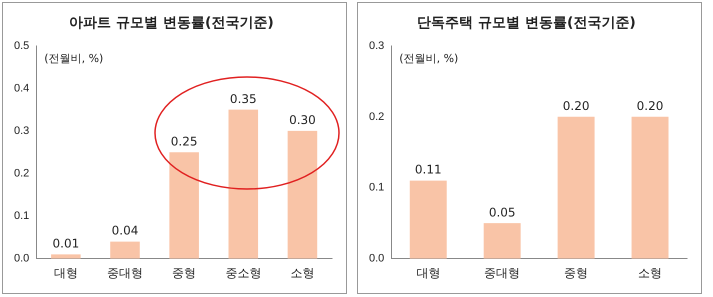 Image resolution: width=713 pixels, height=297 pixels. What do you see at coordinates (184, 141) in the screenshot?
I see `data-label: 0.25` at bounding box center [184, 141].